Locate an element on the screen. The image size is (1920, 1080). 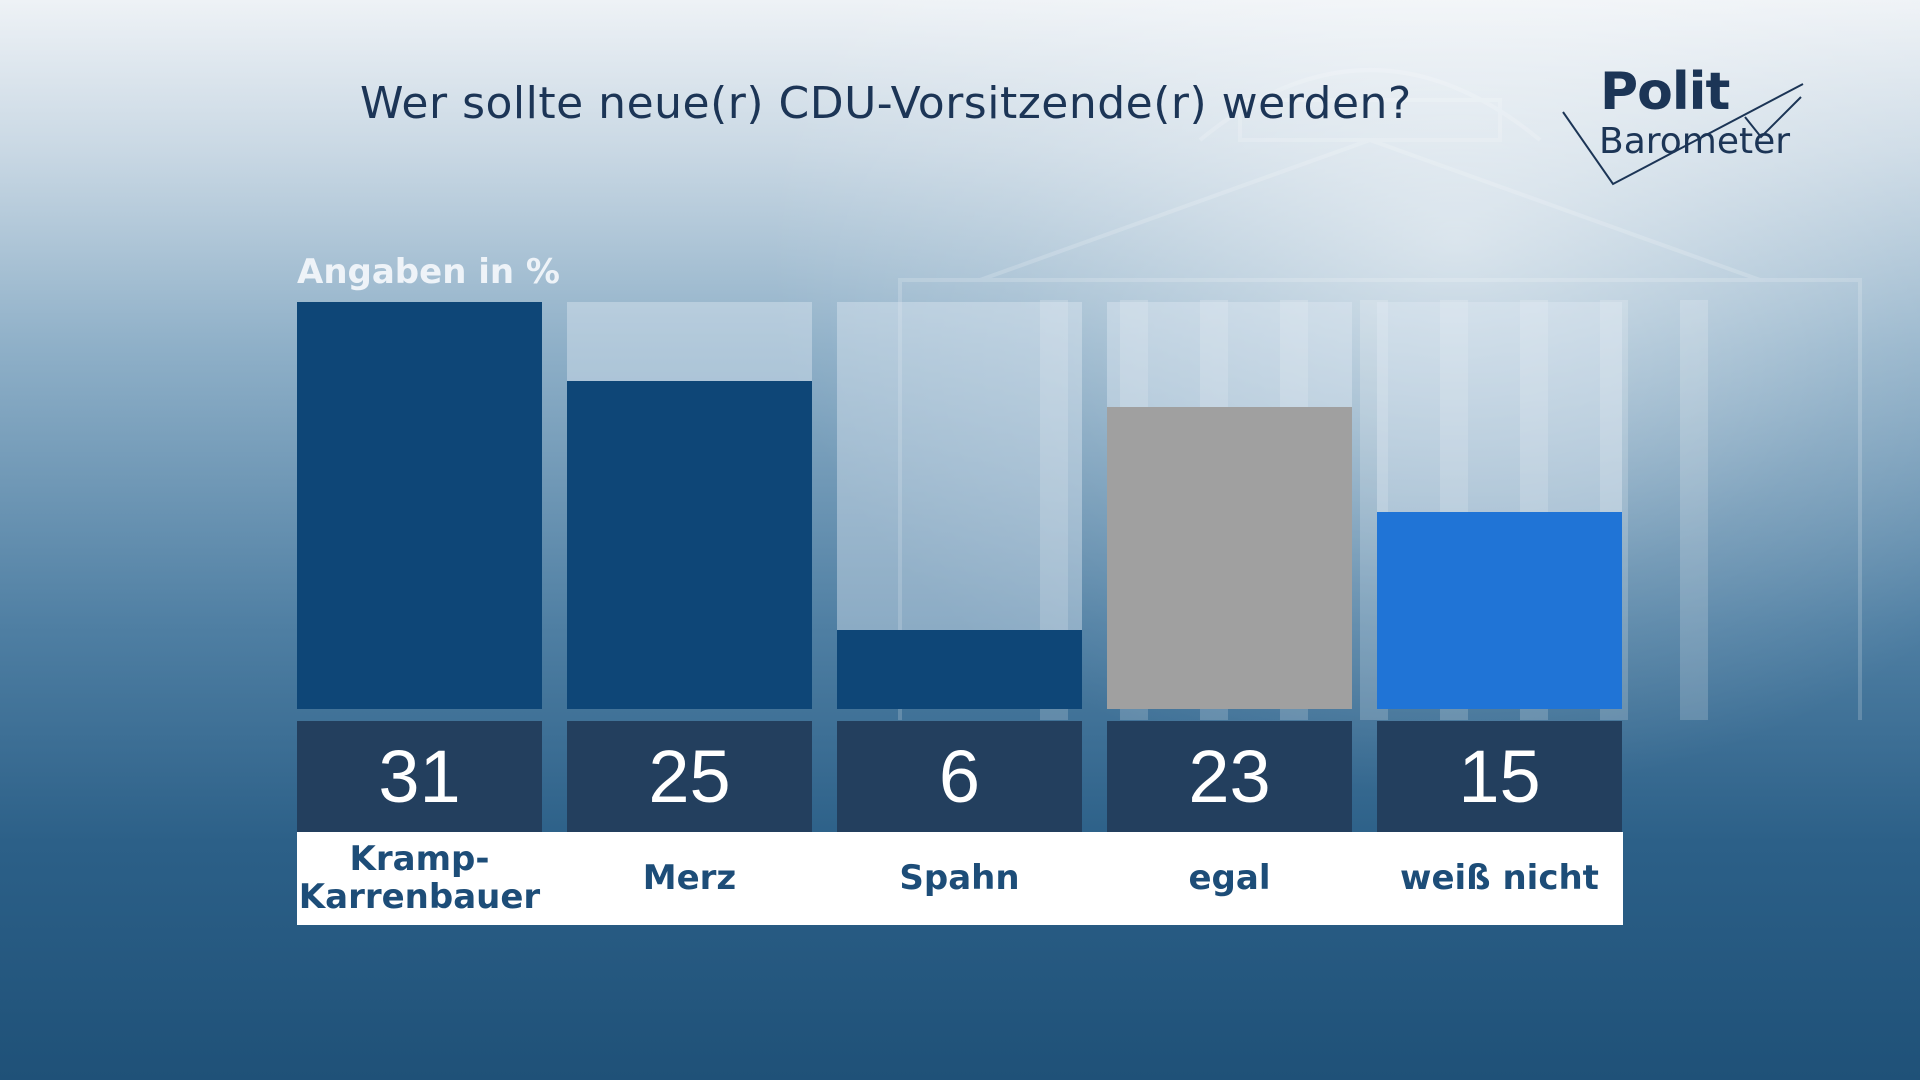
unit-label: Angaben in % is located at coordinates (429, 272).